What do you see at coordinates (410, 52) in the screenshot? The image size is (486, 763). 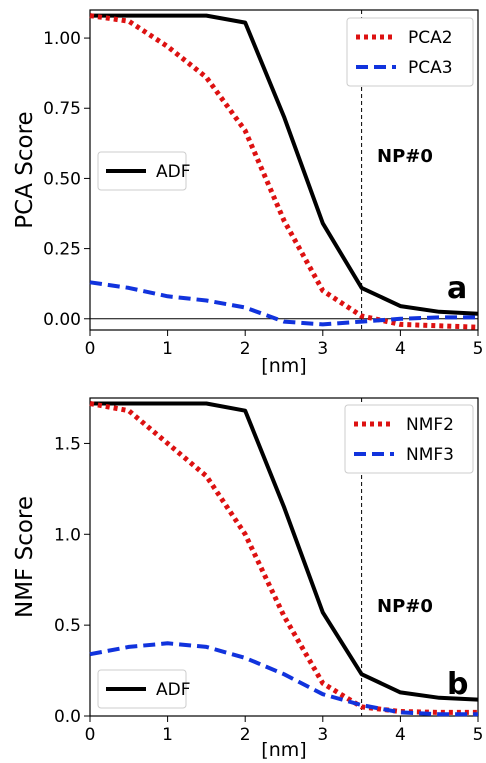 I see `legend-top-right: PCA2 PCA3` at bounding box center [410, 52].